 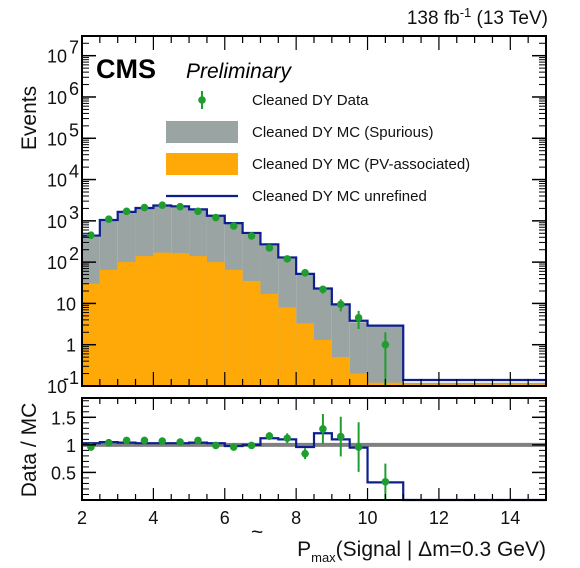 I want to click on x-tick-label: 14, so click(x=510, y=518).